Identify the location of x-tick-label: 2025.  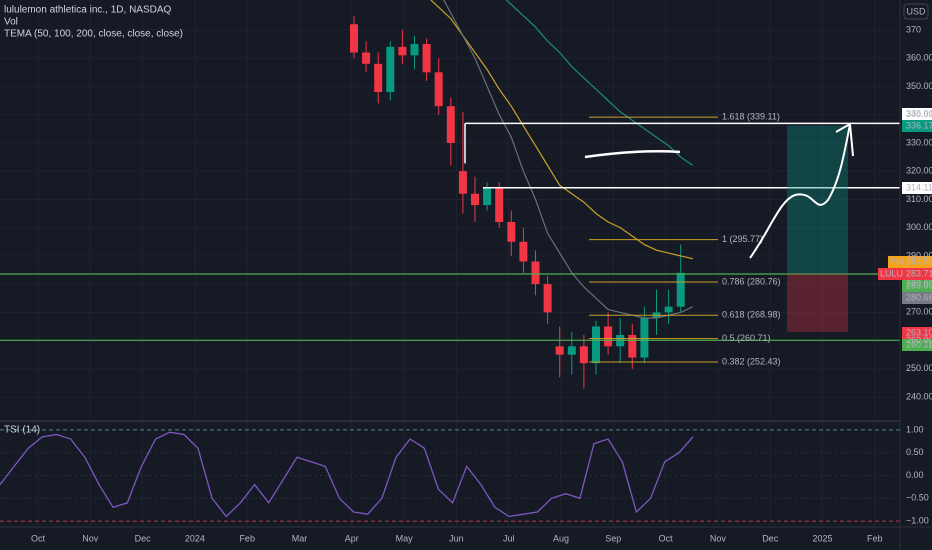
(822, 538).